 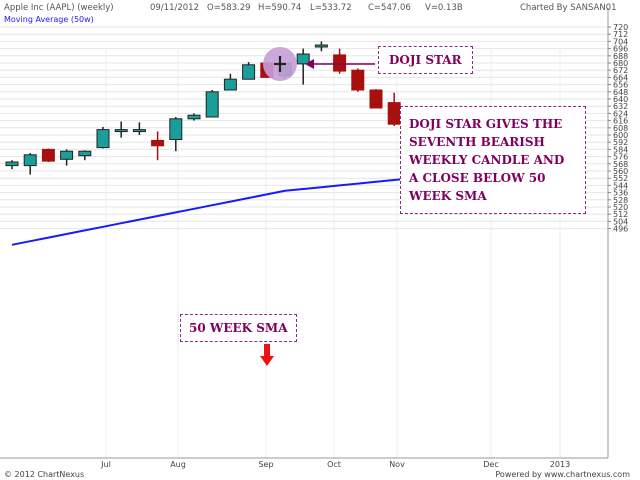 What do you see at coordinates (620, 128) in the screenshot?
I see `y-tick-label: 608` at bounding box center [620, 128].